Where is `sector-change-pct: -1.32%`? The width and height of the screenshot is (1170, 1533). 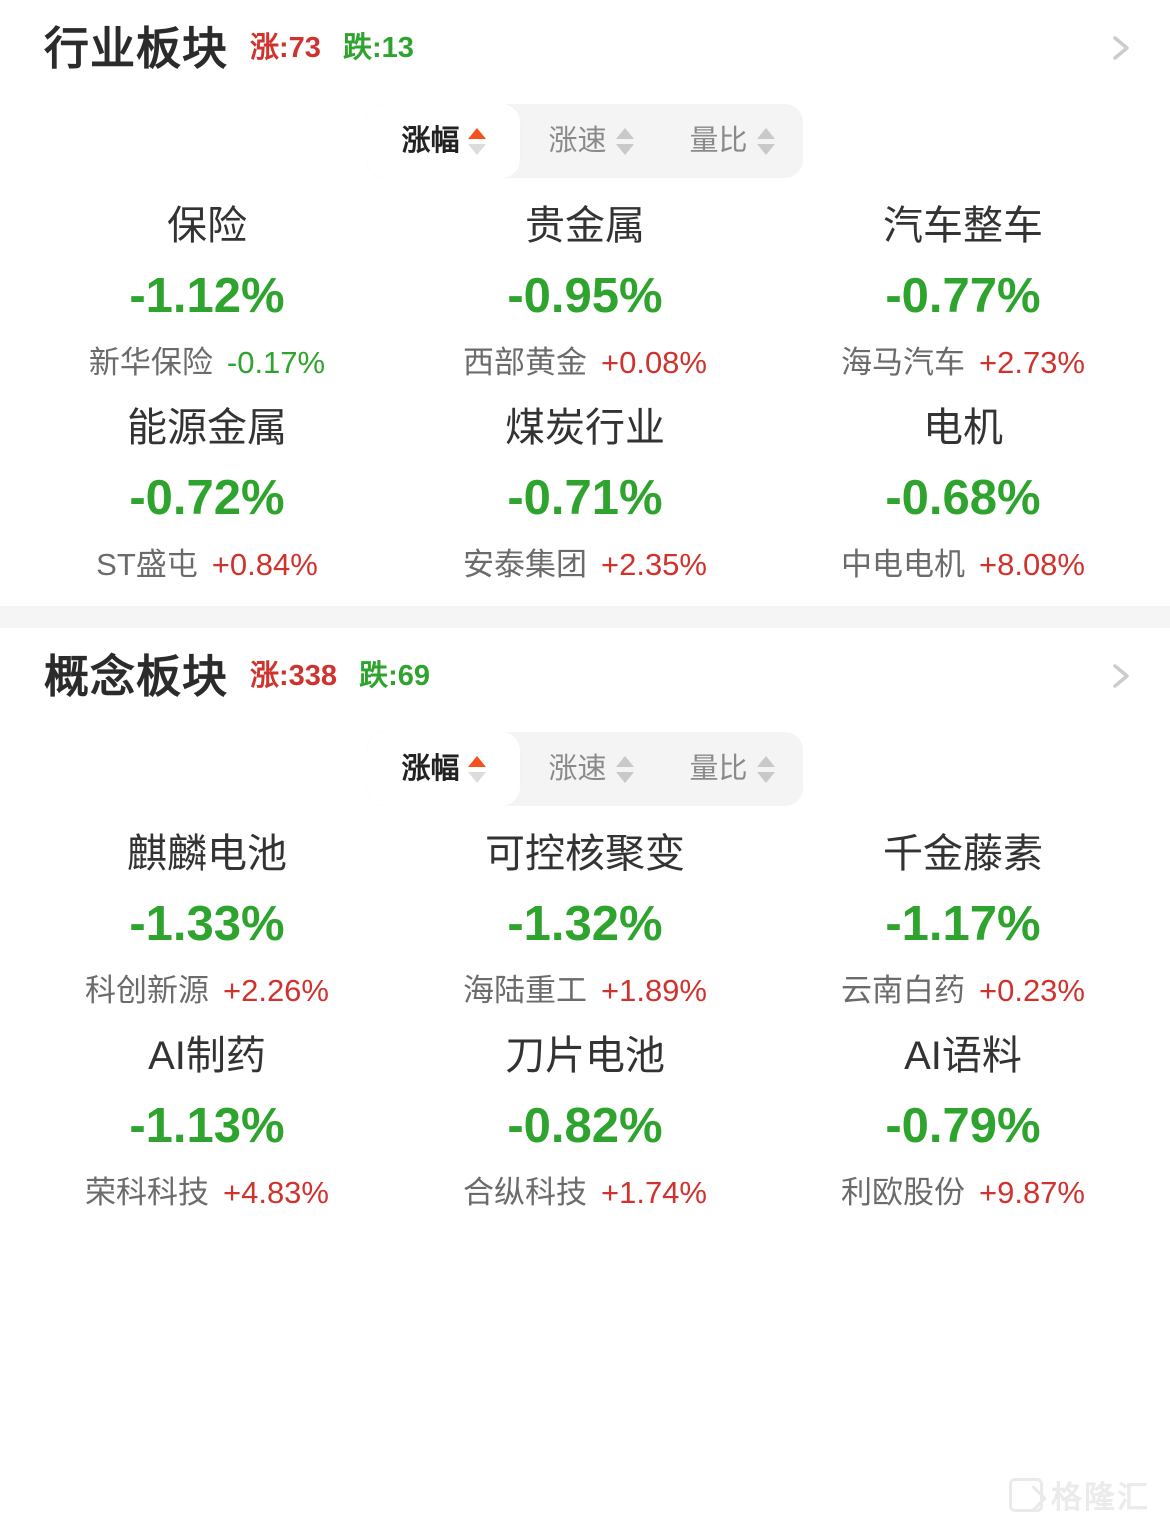
sector-change-pct: -1.32% is located at coordinates (585, 924).